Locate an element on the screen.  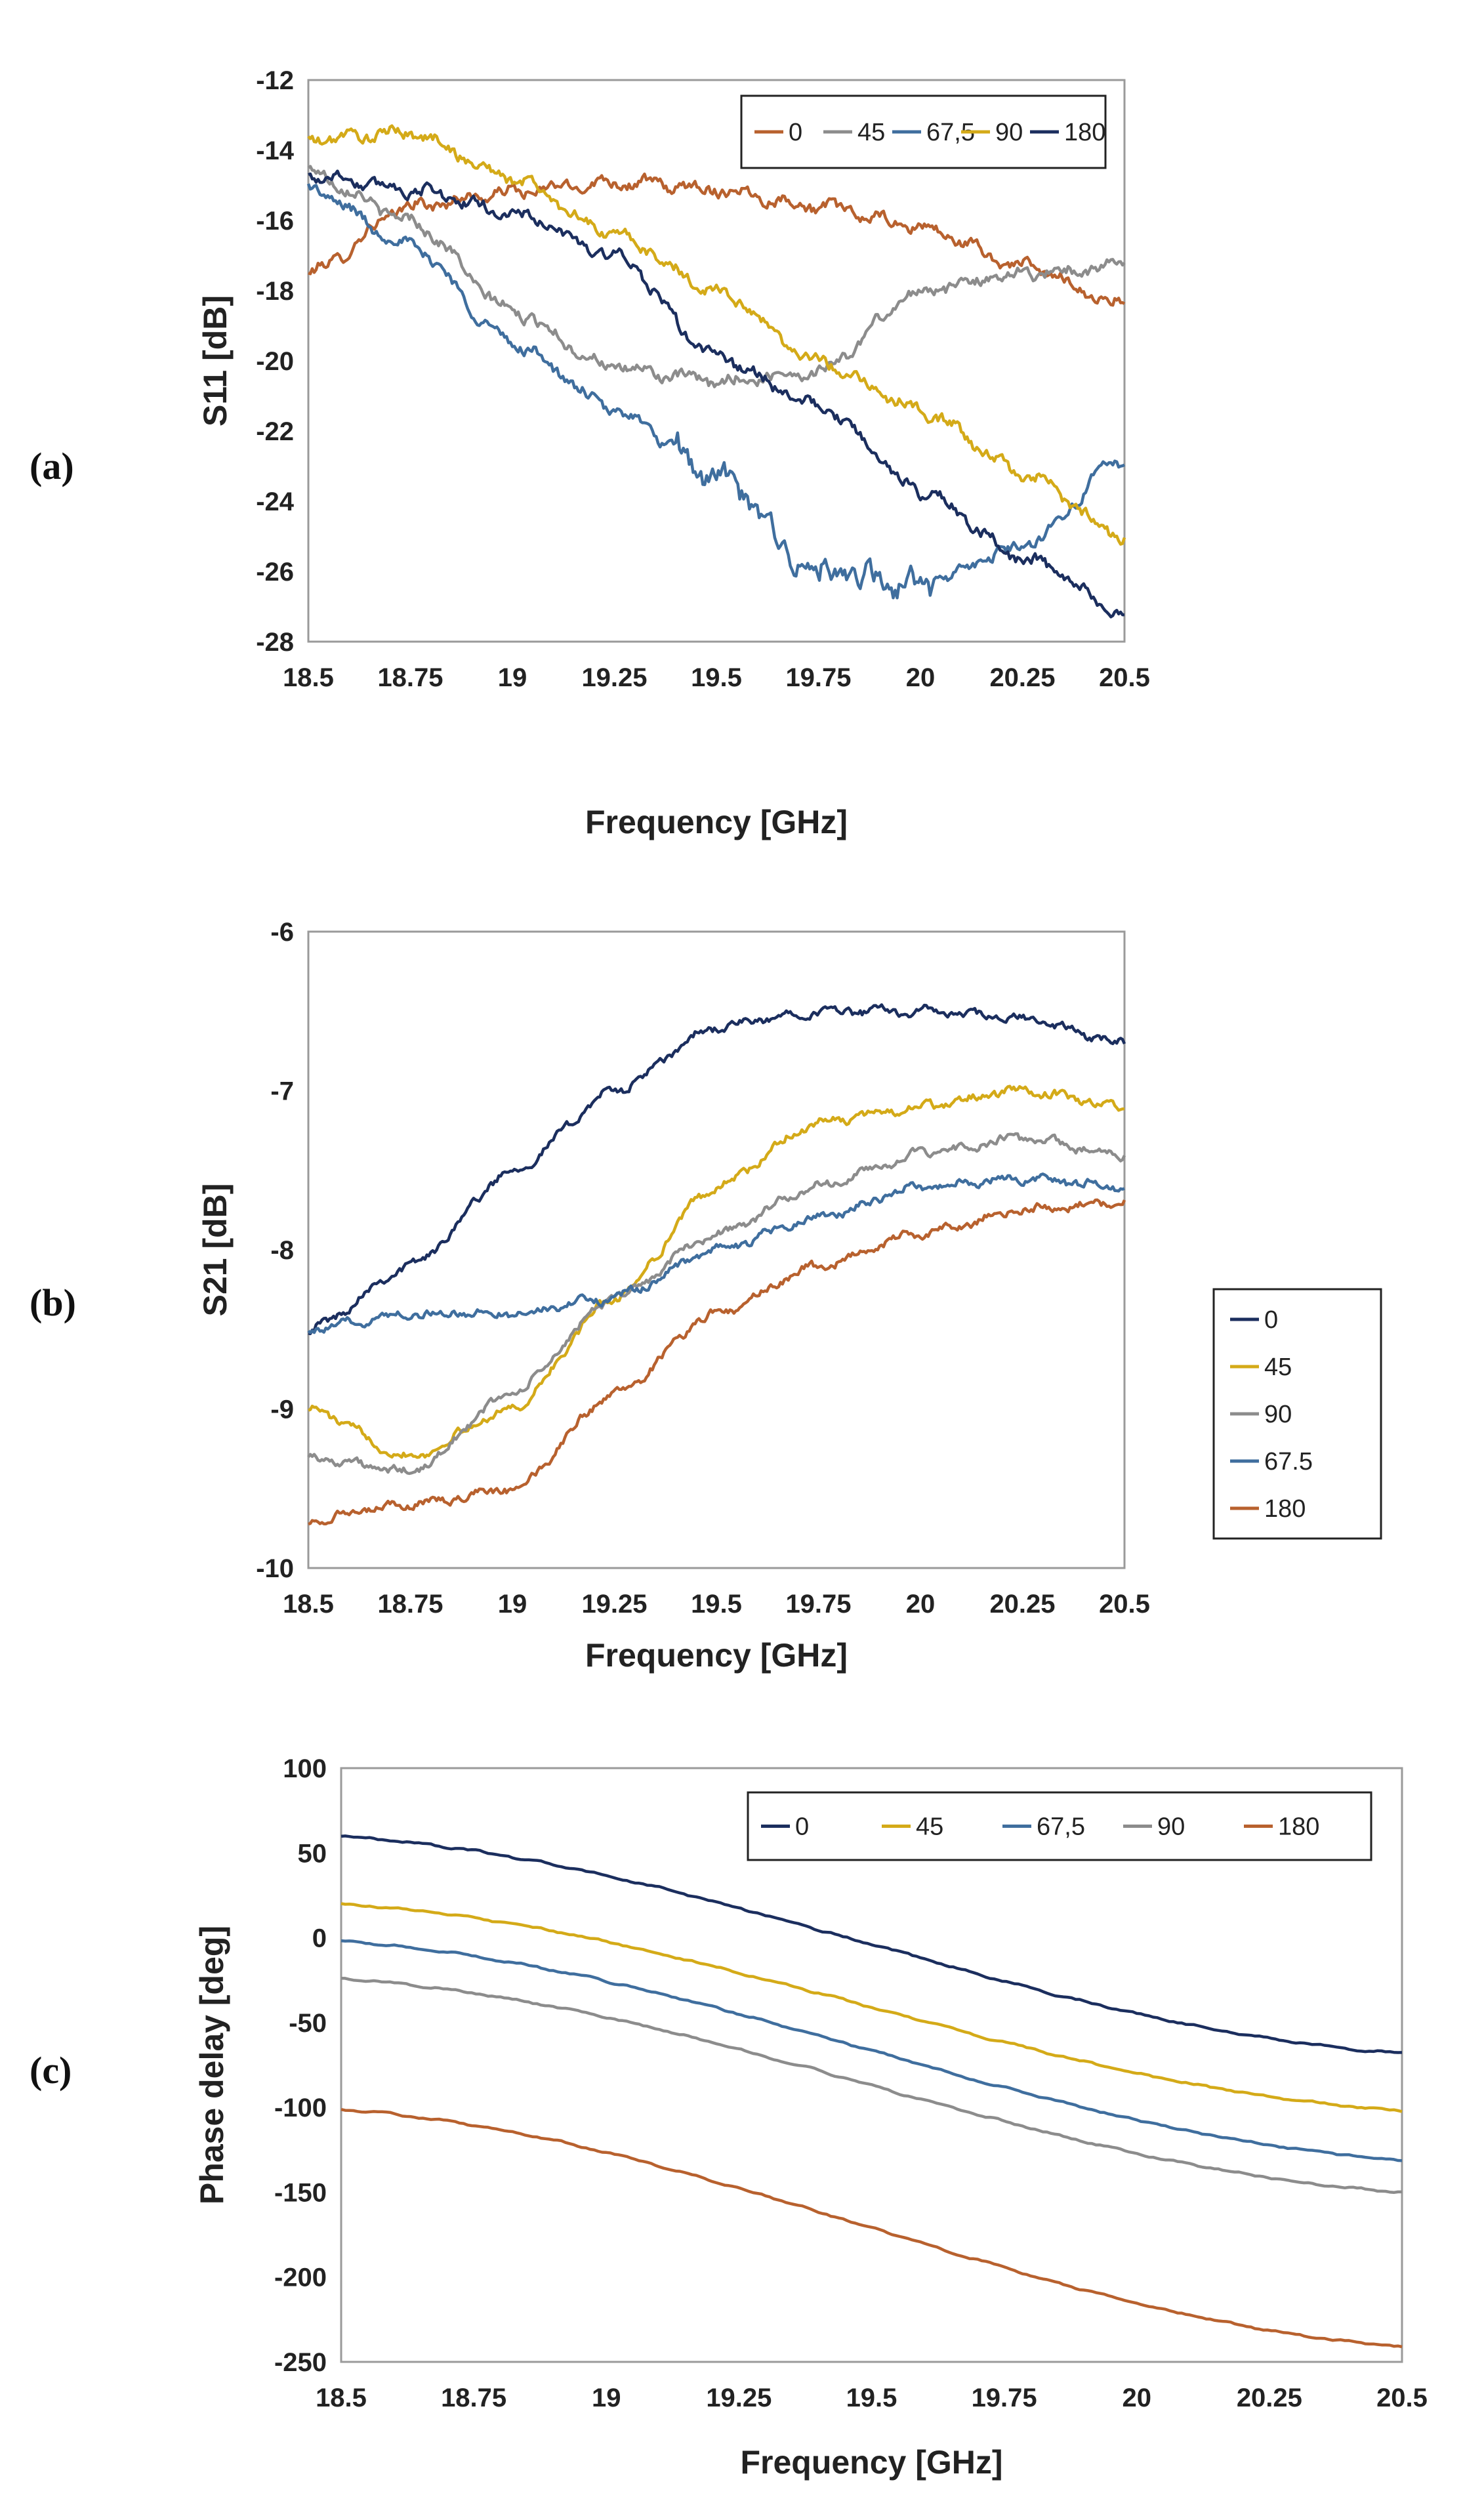
y-tick-label: -16 is located at coordinates (275, 221).